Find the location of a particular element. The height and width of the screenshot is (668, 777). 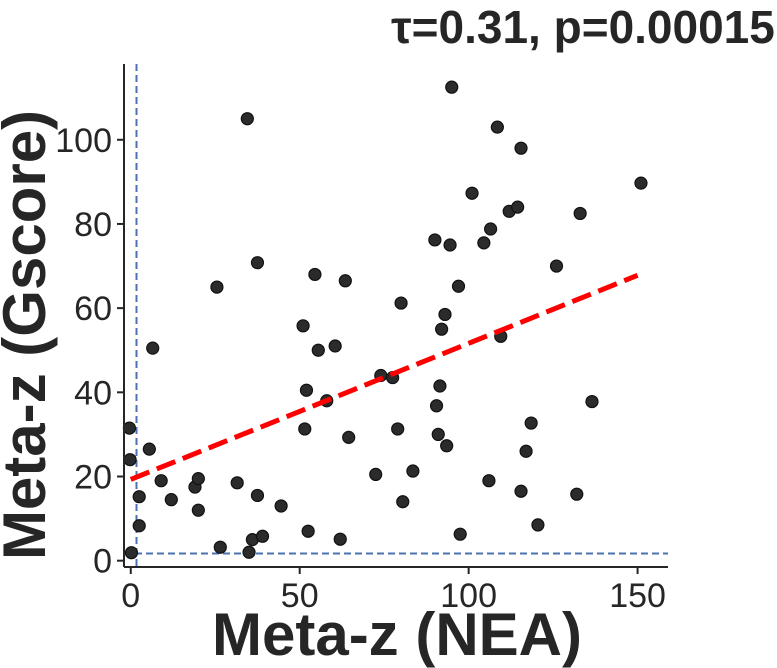

y-tick-label-1: 20 is located at coordinates (93, 478).